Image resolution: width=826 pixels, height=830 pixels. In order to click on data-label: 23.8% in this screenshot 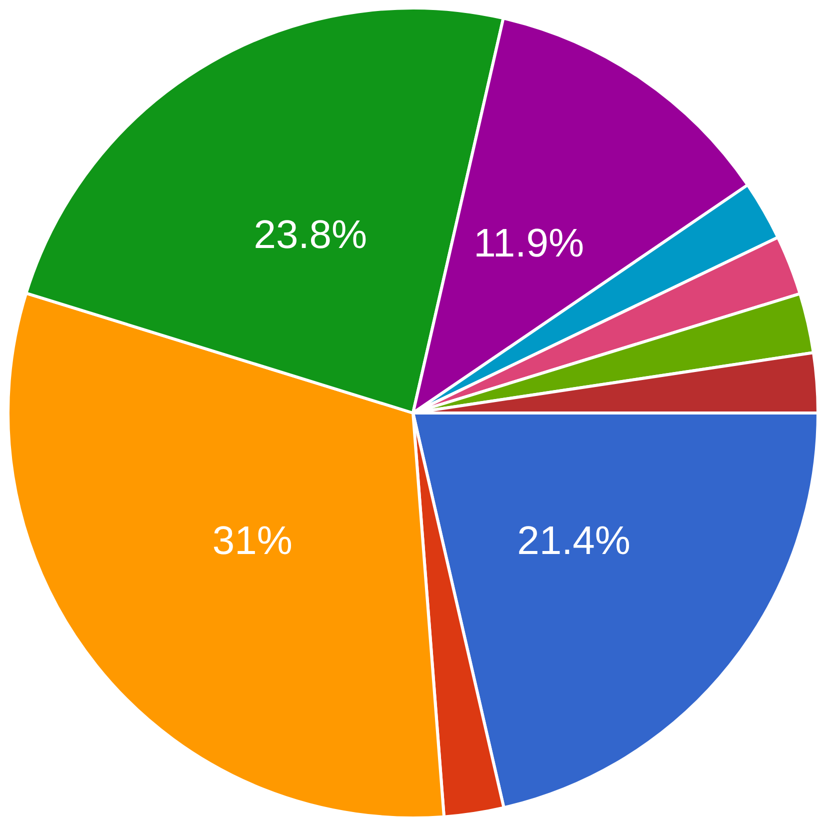, I will do `click(311, 234)`.